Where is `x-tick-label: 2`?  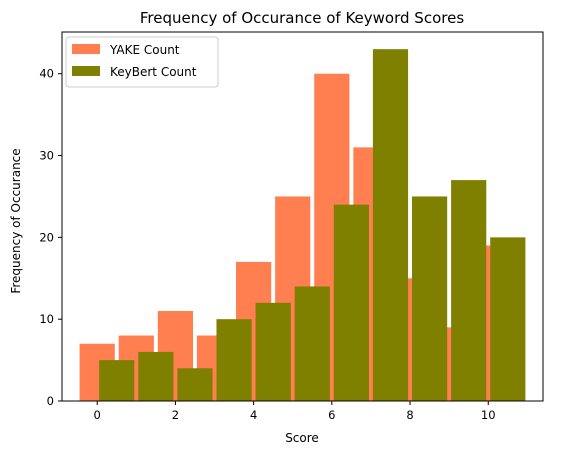 x-tick-label: 2 is located at coordinates (175, 415).